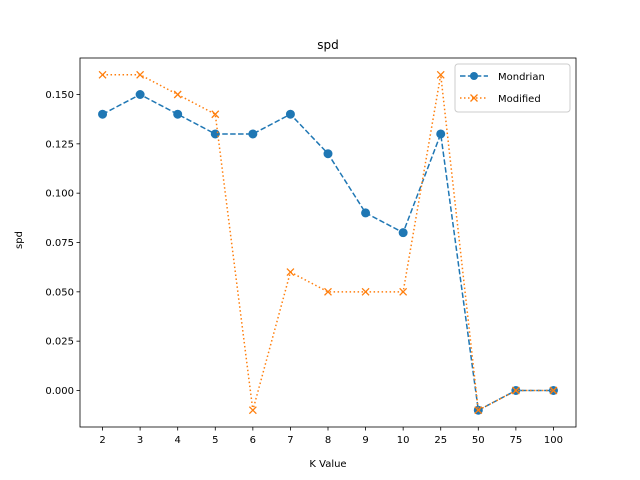  What do you see at coordinates (440, 440) in the screenshot?
I see `x-tick-label: 25` at bounding box center [440, 440].